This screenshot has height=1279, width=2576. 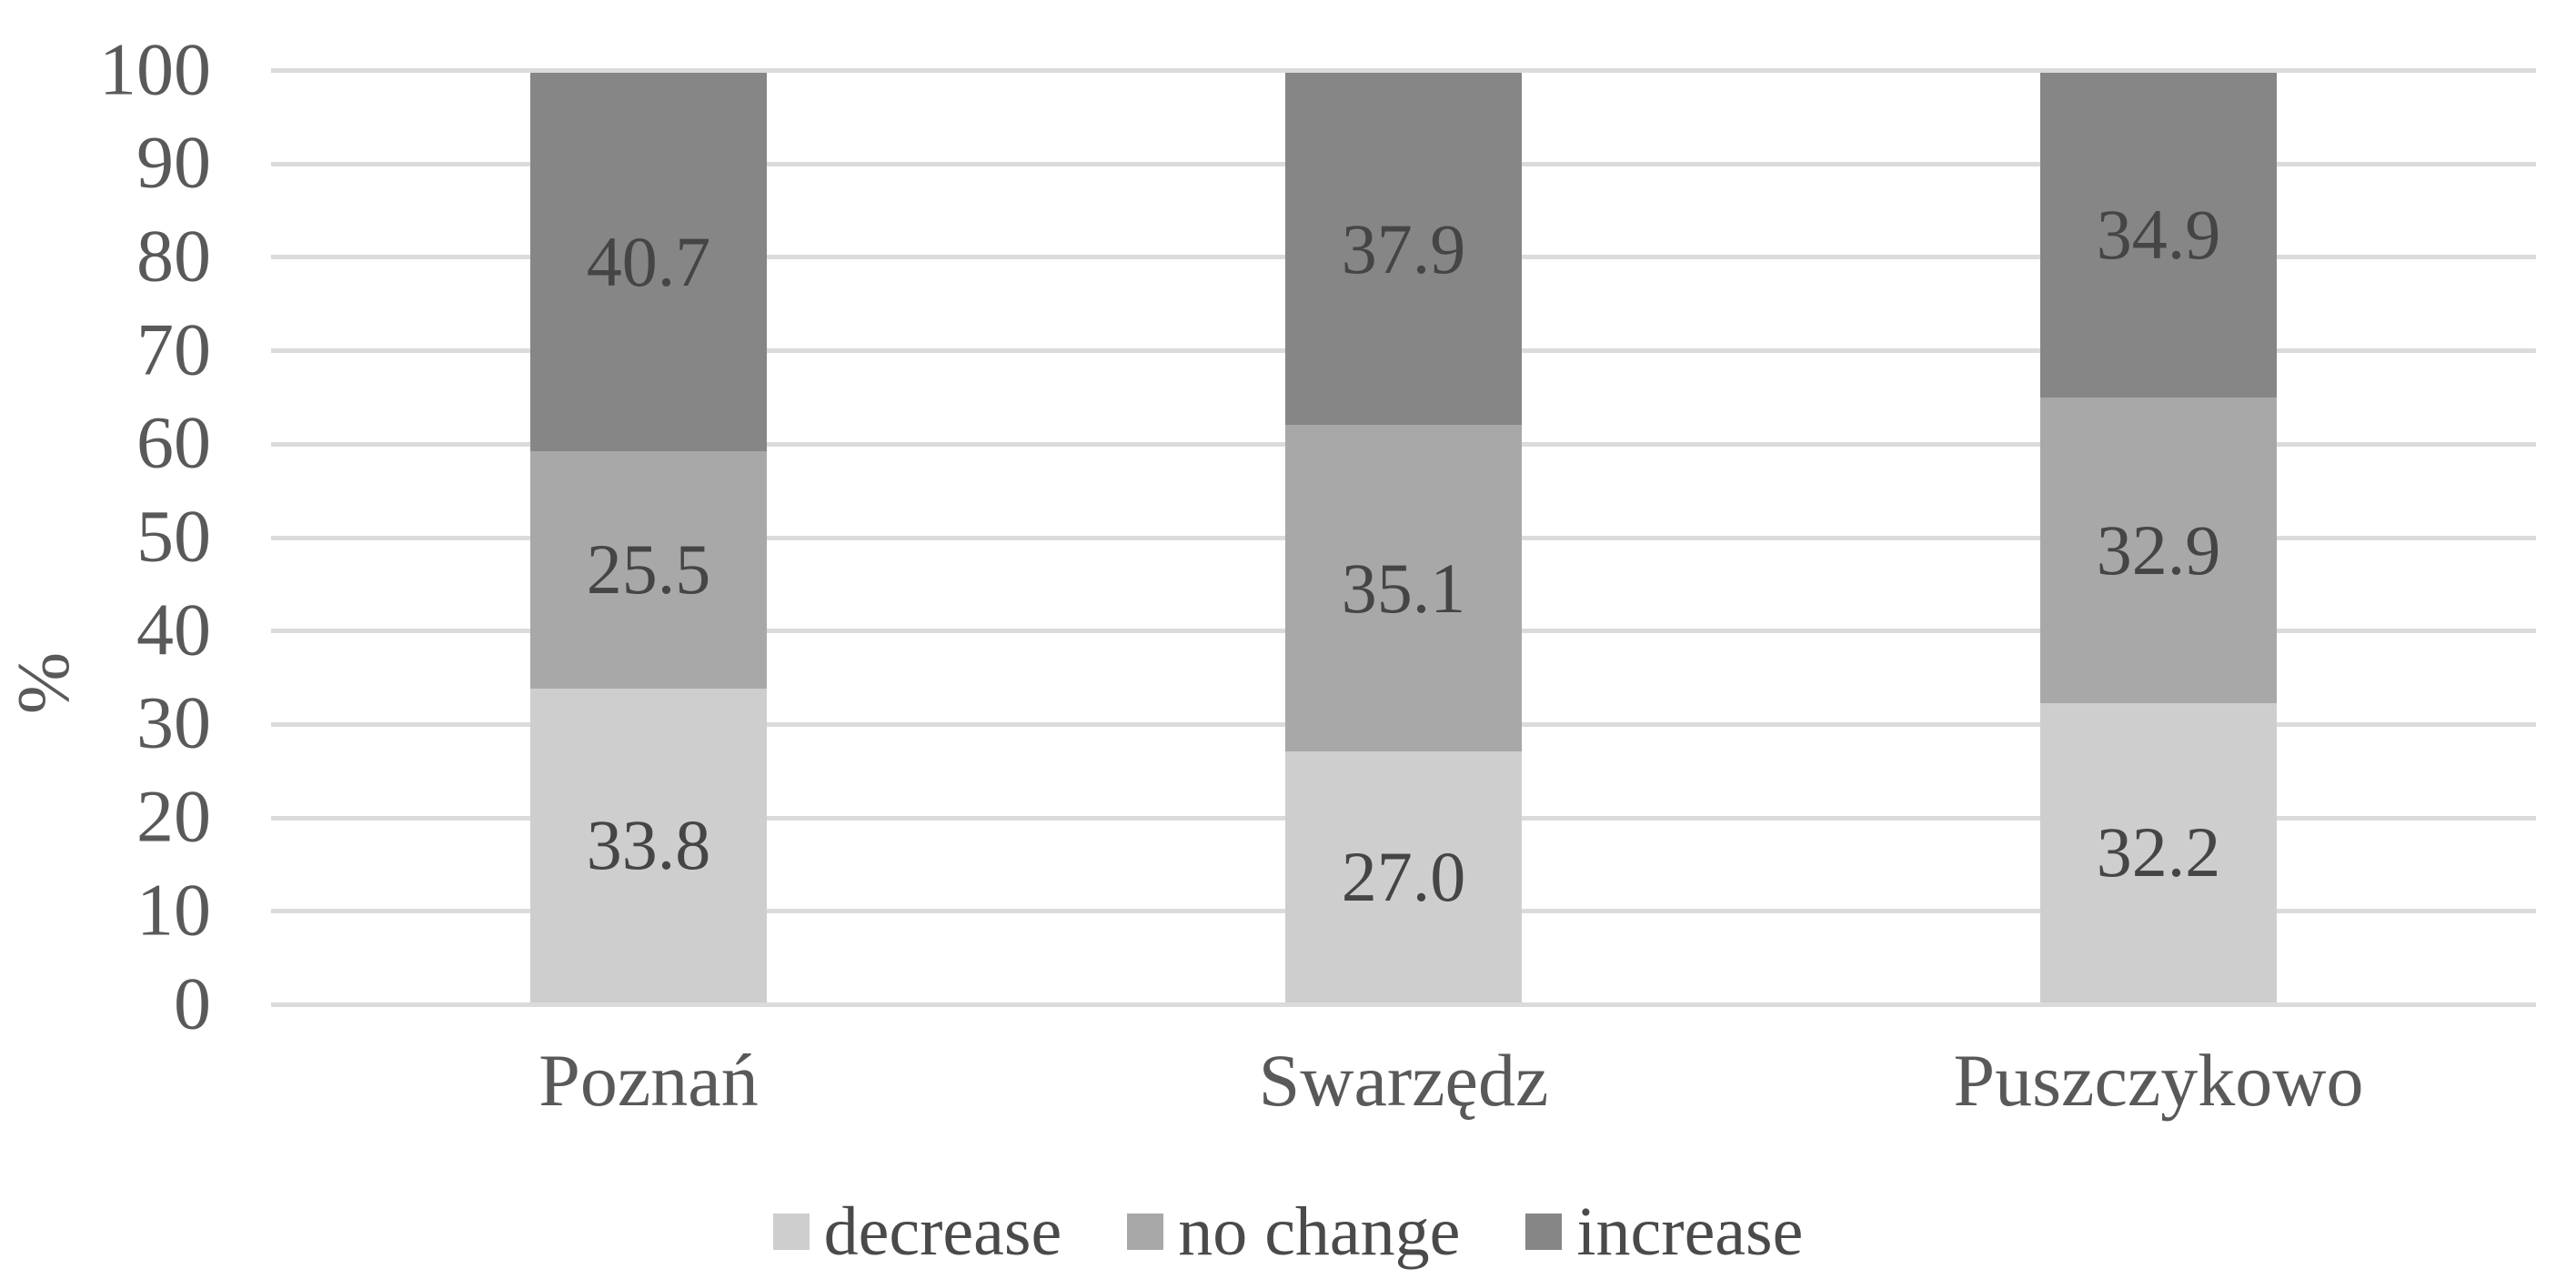 I want to click on data-label: 27.0, so click(x=1403, y=877).